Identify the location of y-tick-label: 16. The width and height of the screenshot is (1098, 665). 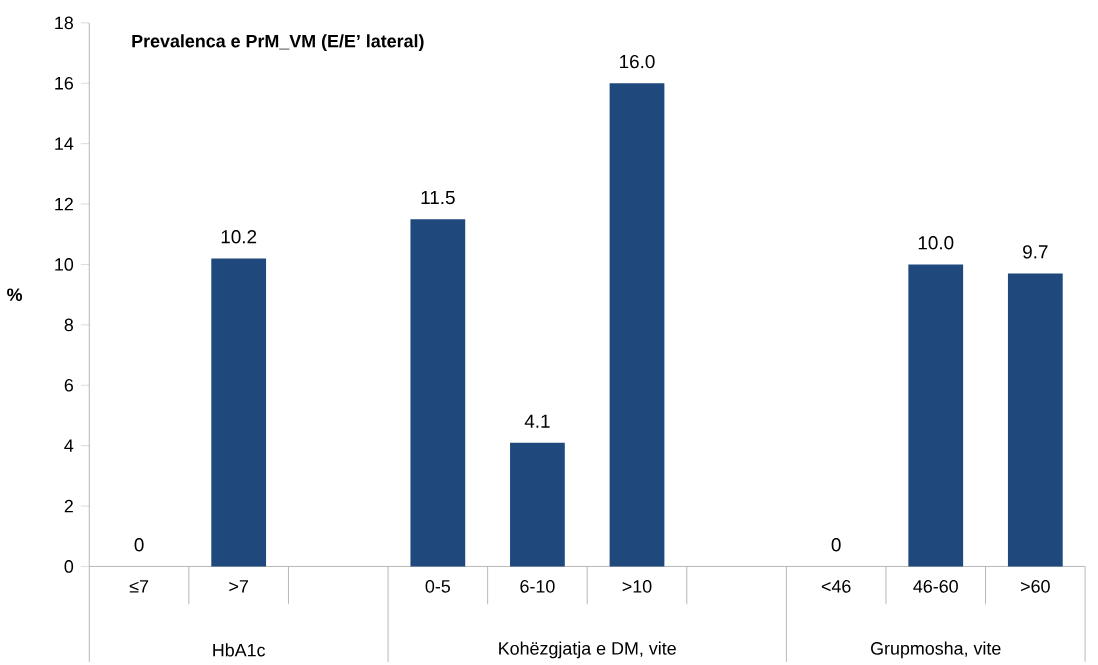
(64, 83).